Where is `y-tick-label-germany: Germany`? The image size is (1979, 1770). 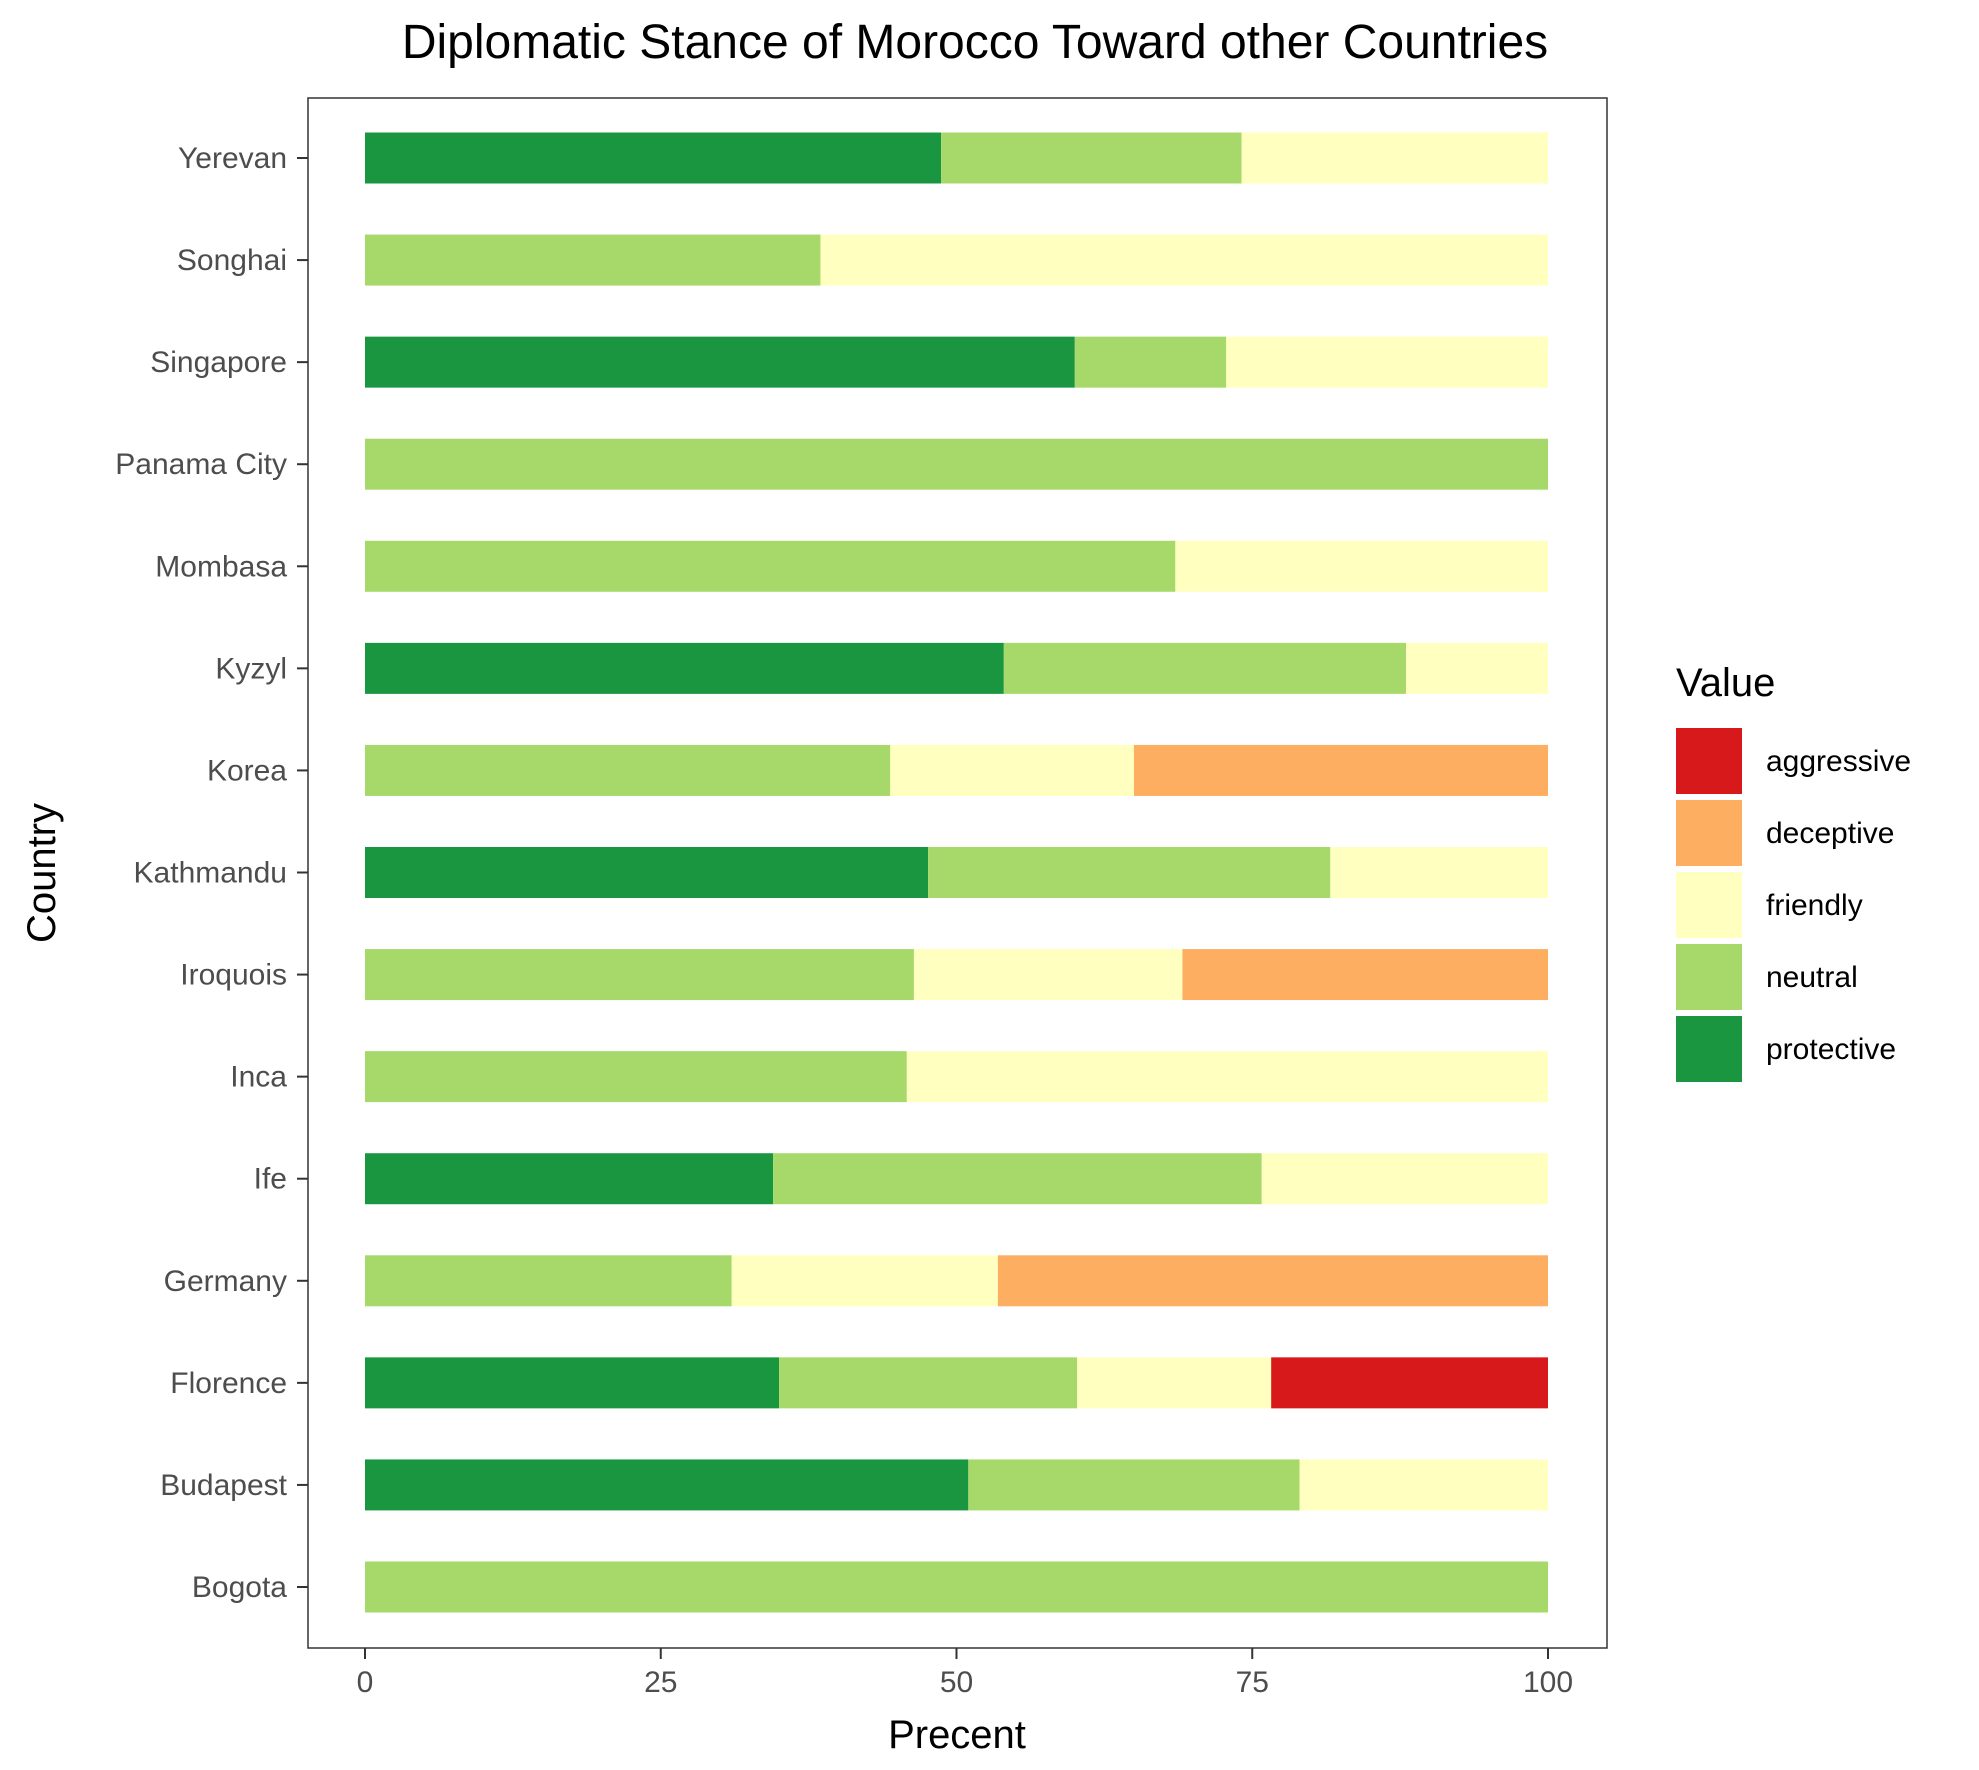 y-tick-label-germany: Germany is located at coordinates (225, 1281).